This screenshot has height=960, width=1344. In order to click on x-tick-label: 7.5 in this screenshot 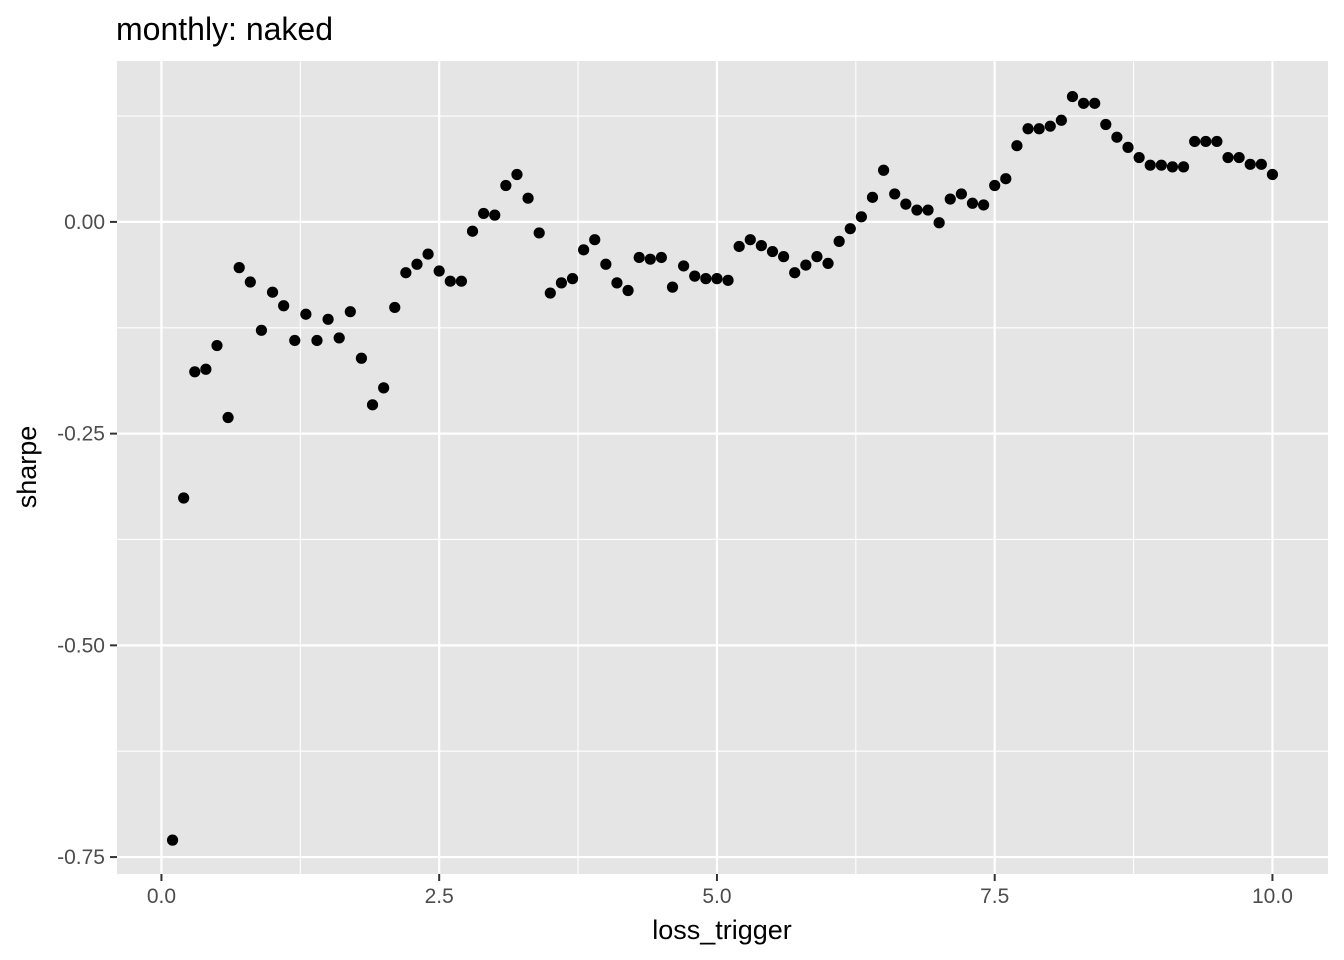, I will do `click(994, 896)`.